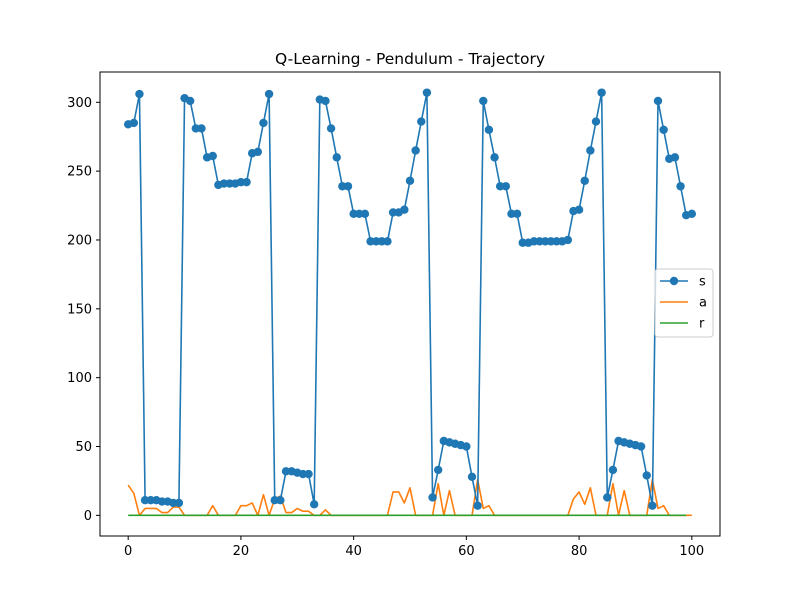 This screenshot has width=800, height=600. Describe the element at coordinates (79, 172) in the screenshot. I see `y-tick-label: 250` at that location.